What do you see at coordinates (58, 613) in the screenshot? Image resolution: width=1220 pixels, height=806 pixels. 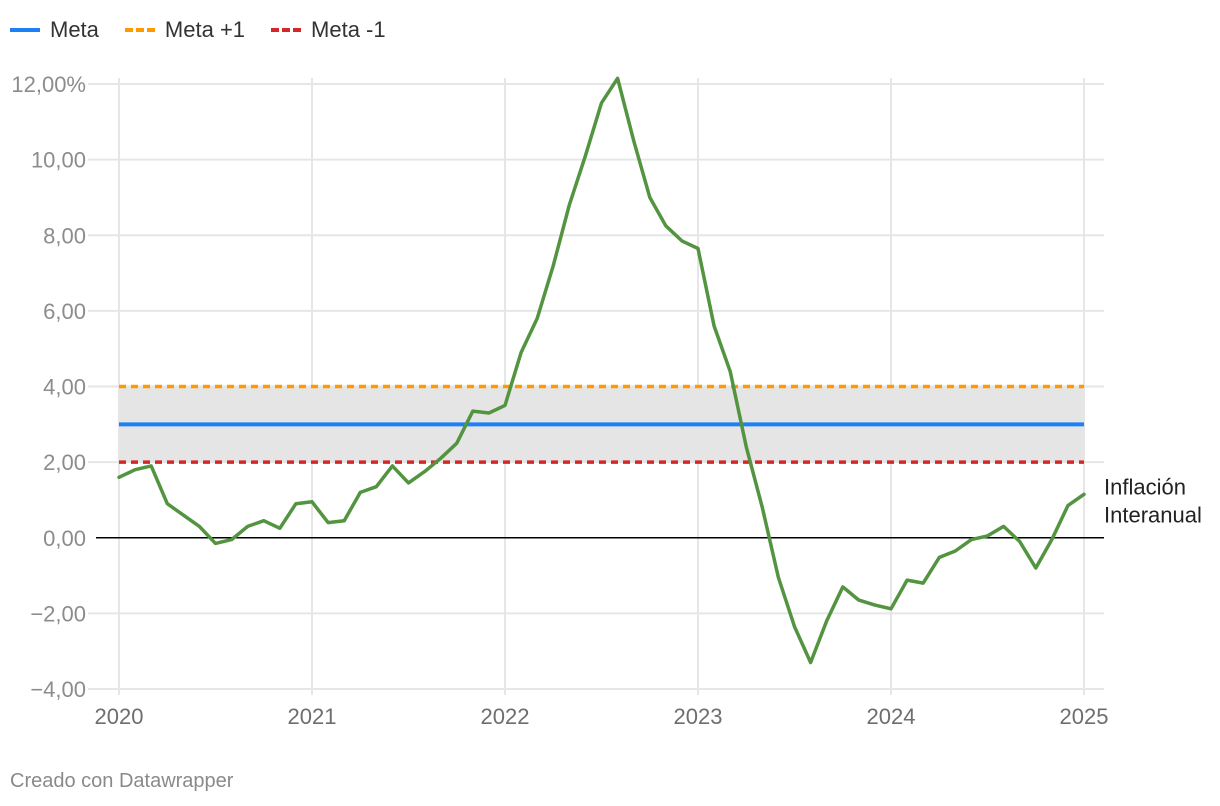 I see `y-tick-label: −2,00` at bounding box center [58, 613].